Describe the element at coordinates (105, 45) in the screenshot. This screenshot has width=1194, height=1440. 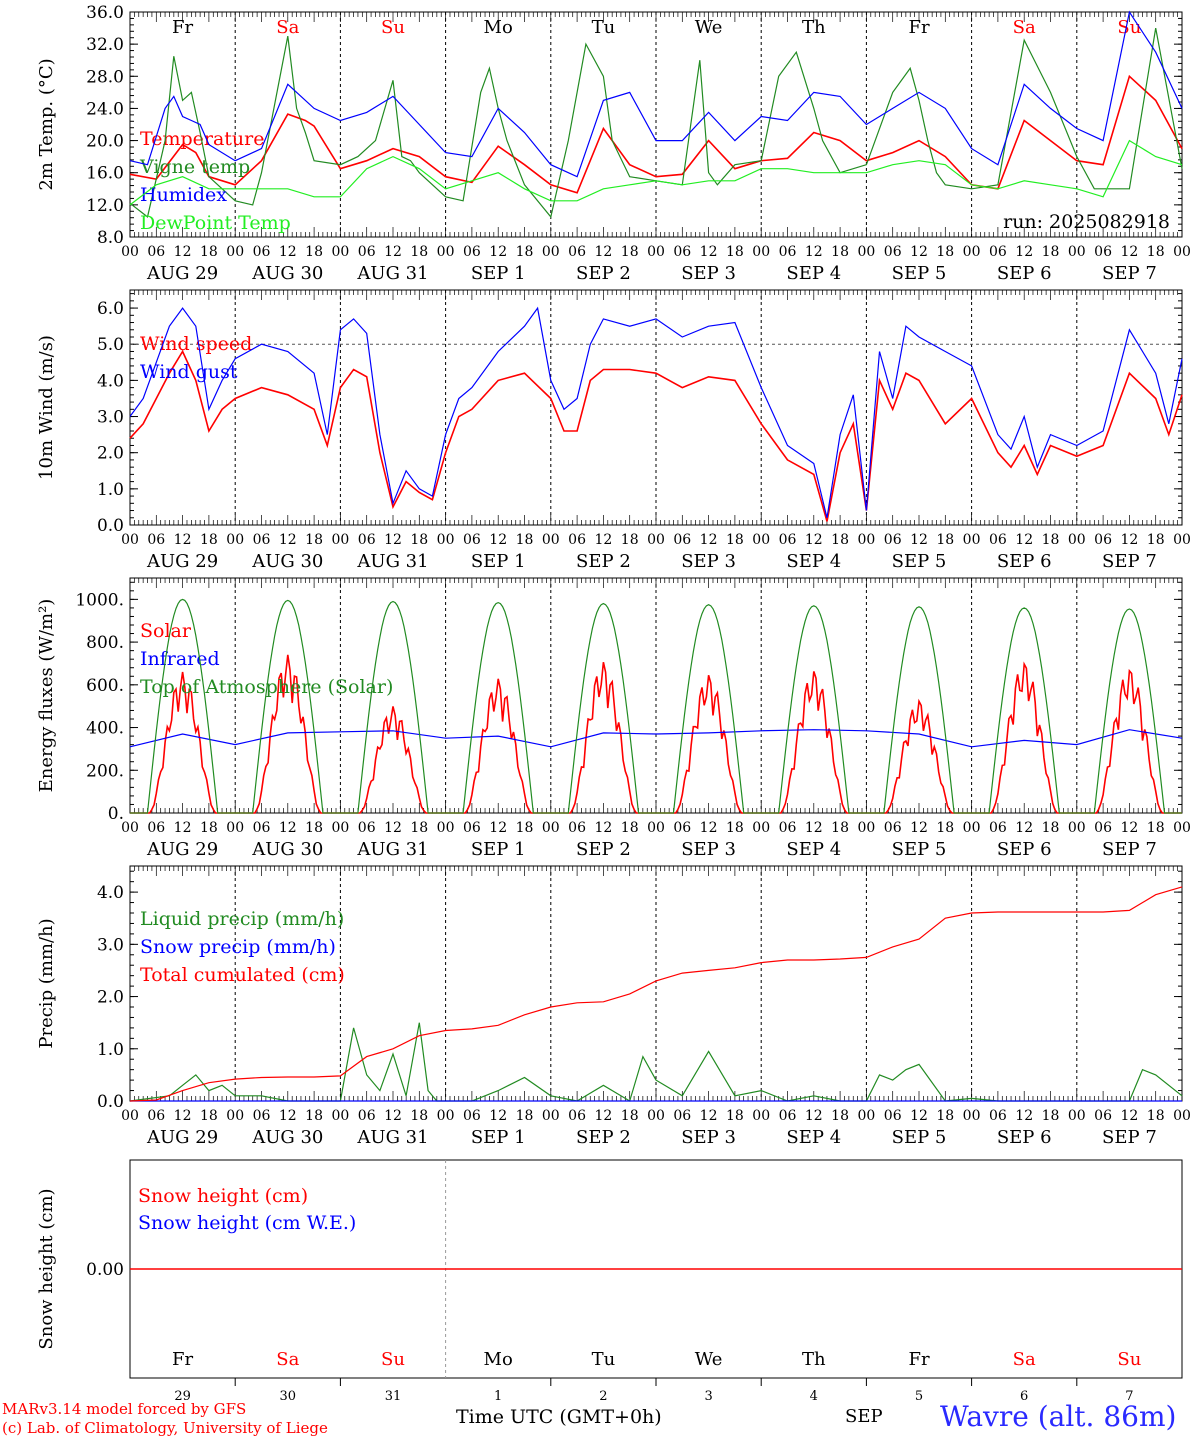
I see `y-tick-label: 32.0` at that location.